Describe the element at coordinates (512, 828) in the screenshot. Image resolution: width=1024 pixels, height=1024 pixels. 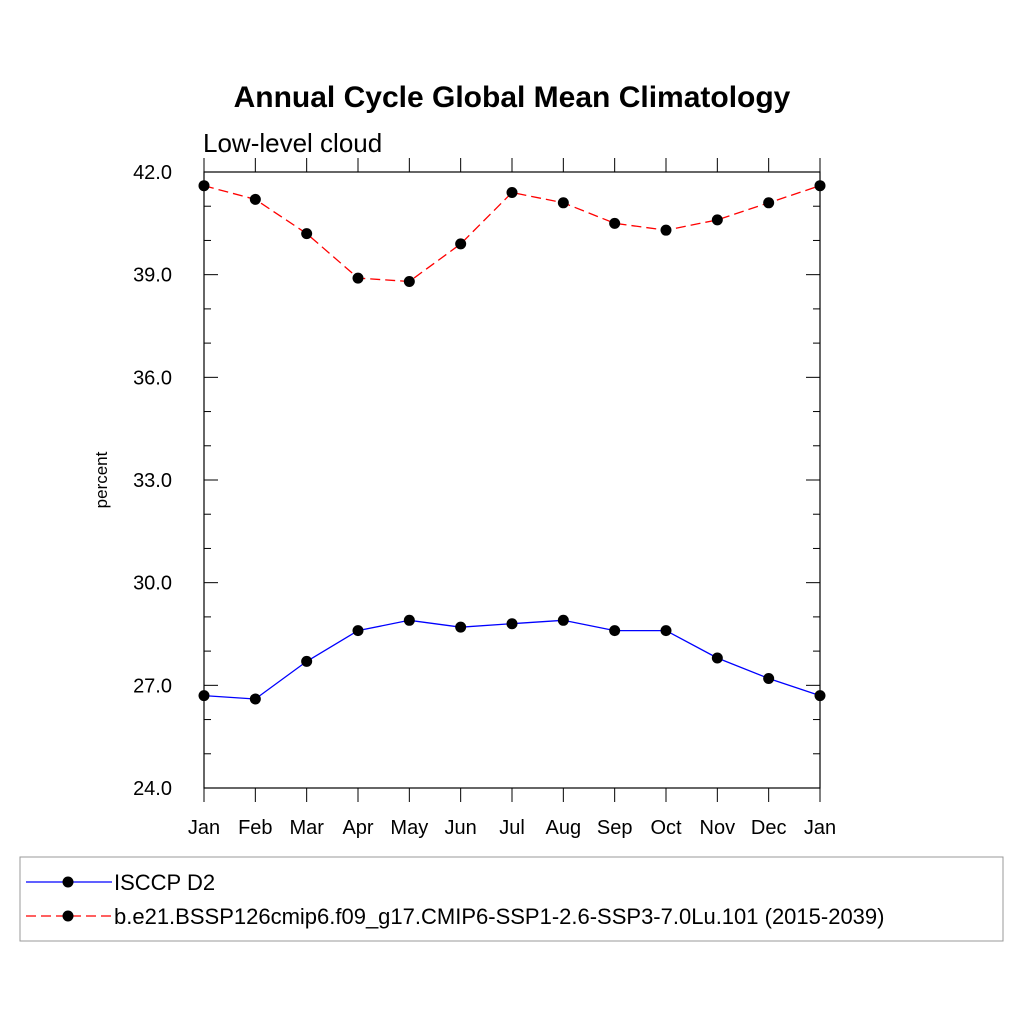
I see `x-tick-label: Jul` at that location.